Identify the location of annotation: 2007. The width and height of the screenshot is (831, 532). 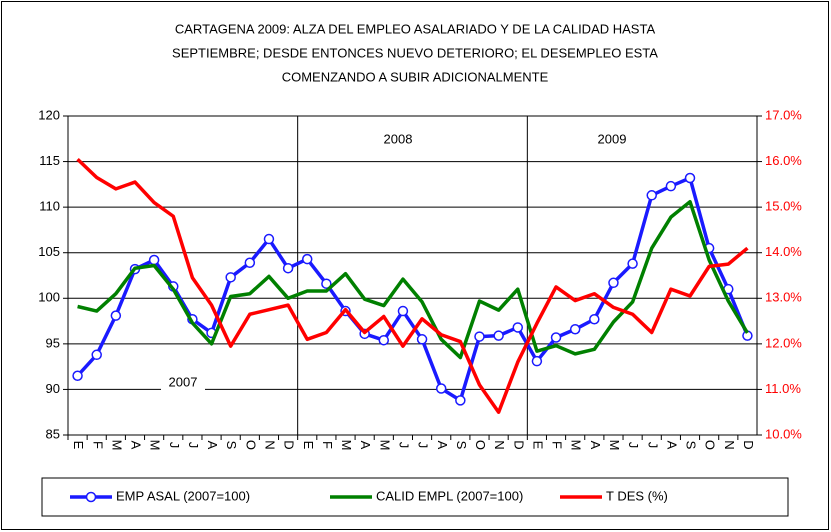
(183, 381).